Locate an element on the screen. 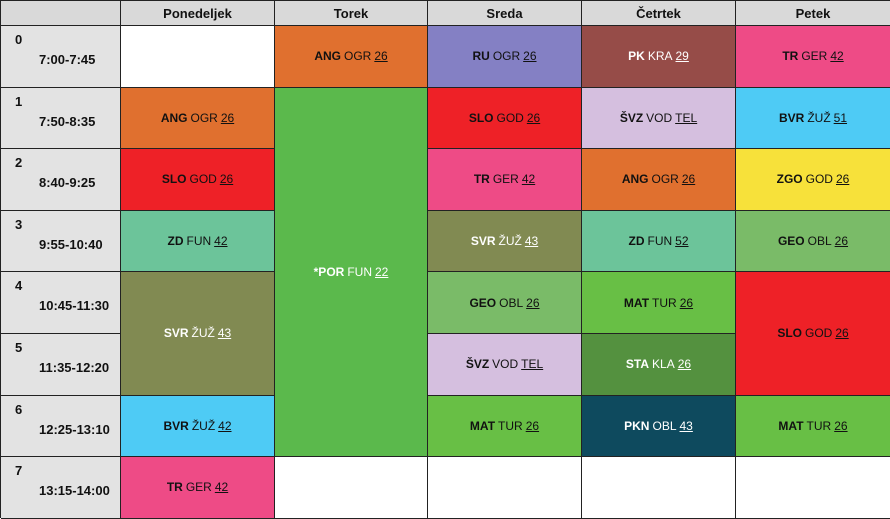 This screenshot has width=890, height=519. day-header: Četrtek is located at coordinates (659, 13).